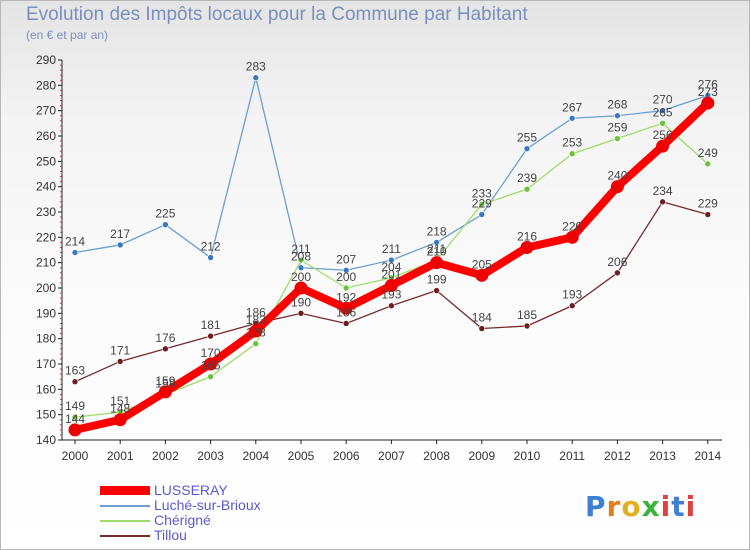  Describe the element at coordinates (482, 193) in the screenshot. I see `data-label: 233` at that location.